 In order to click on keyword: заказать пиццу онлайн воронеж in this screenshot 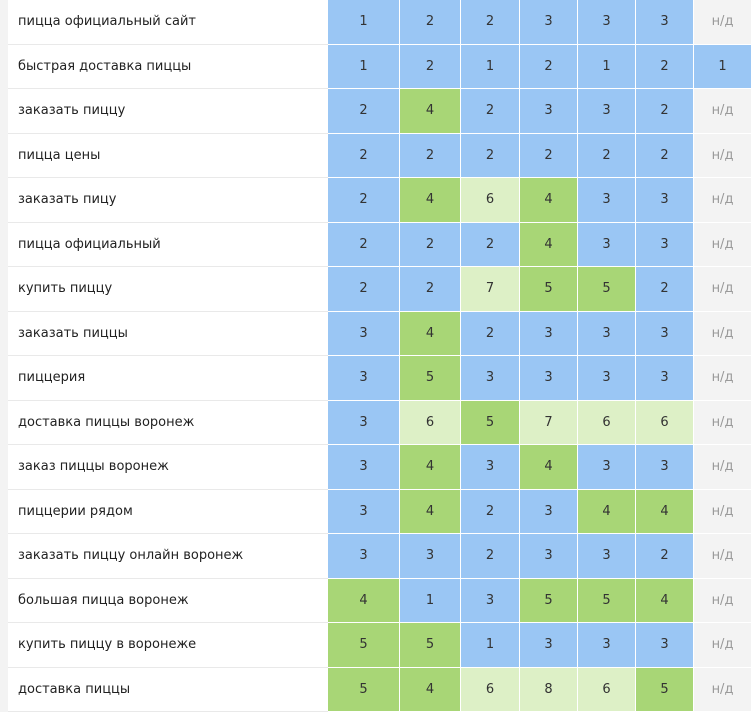, I will do `click(168, 556)`.